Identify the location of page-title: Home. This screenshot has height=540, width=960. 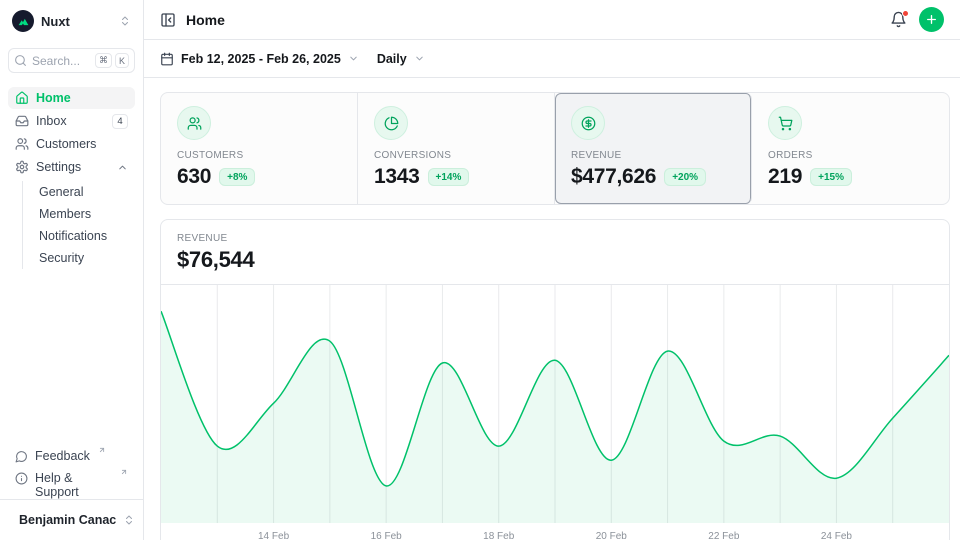
(205, 19).